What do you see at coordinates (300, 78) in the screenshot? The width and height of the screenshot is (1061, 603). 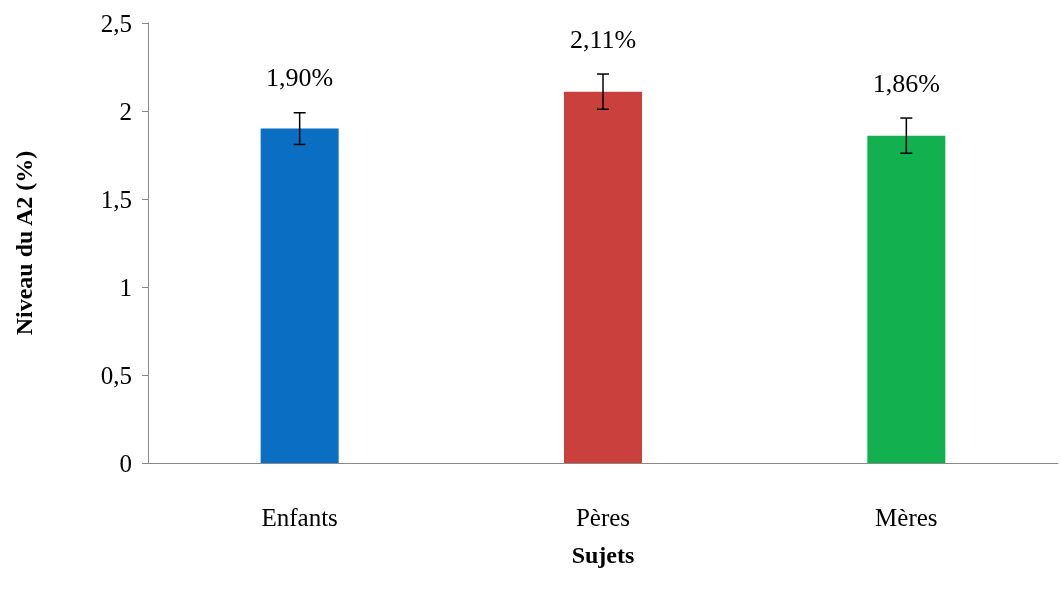 I see `data-label: 1,90%` at bounding box center [300, 78].